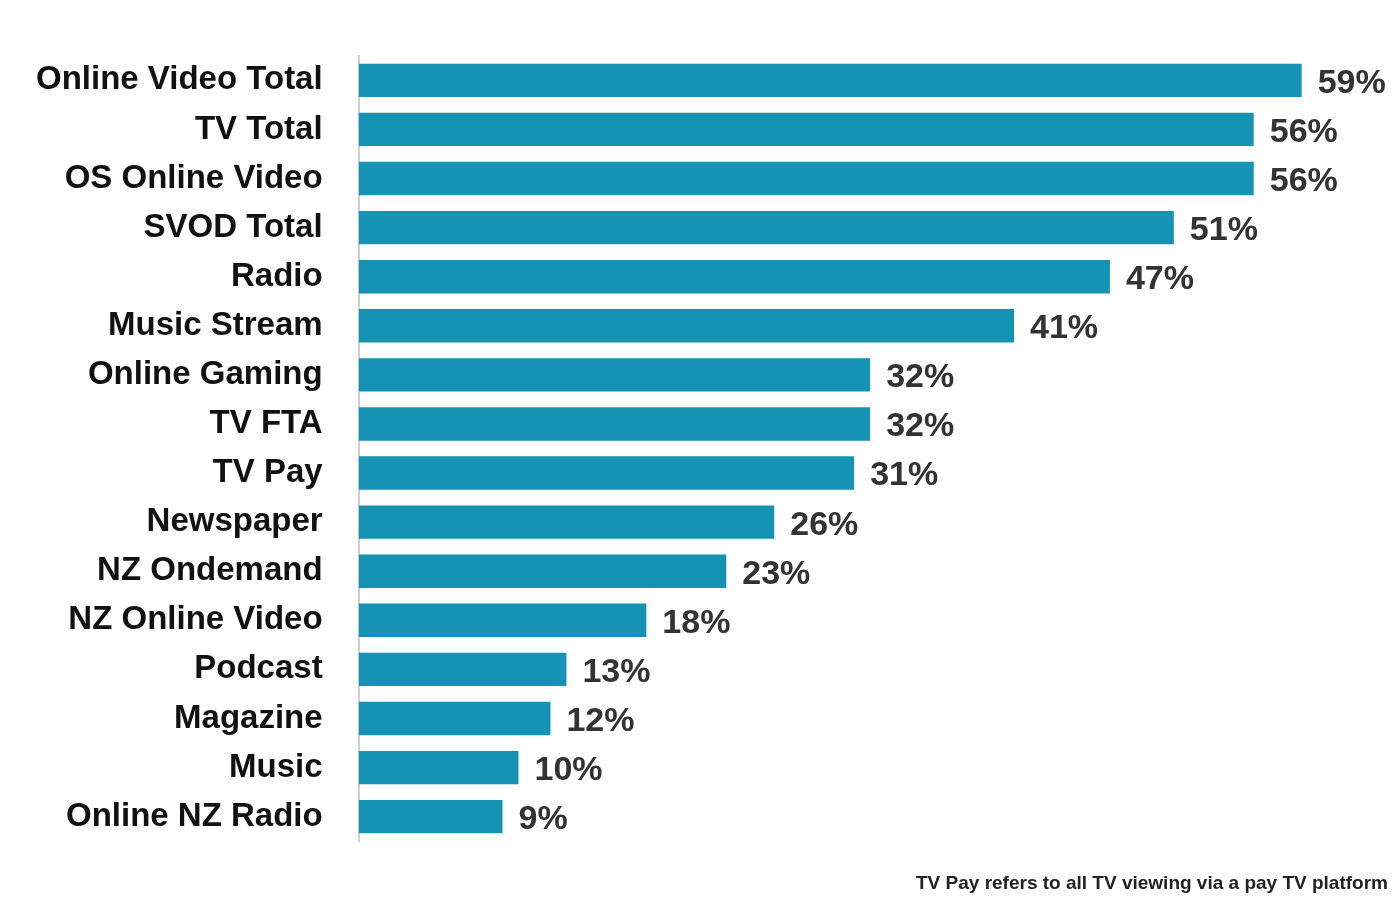 The width and height of the screenshot is (1396, 897). What do you see at coordinates (1351, 80) in the screenshot?
I see `data-label: 59%` at bounding box center [1351, 80].